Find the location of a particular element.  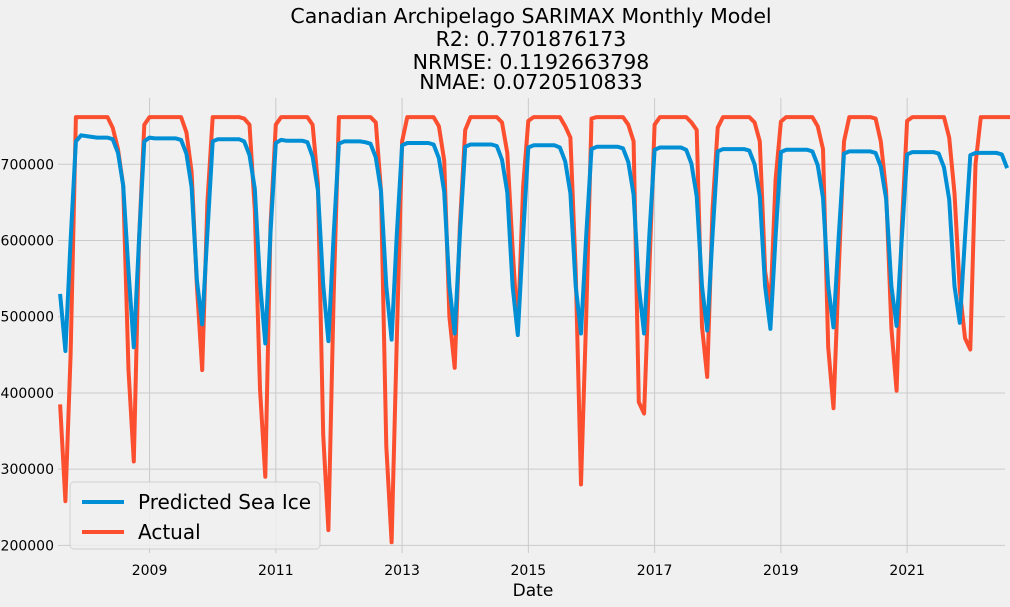

legend: Predicted Sea Ice Actual is located at coordinates (195, 515).